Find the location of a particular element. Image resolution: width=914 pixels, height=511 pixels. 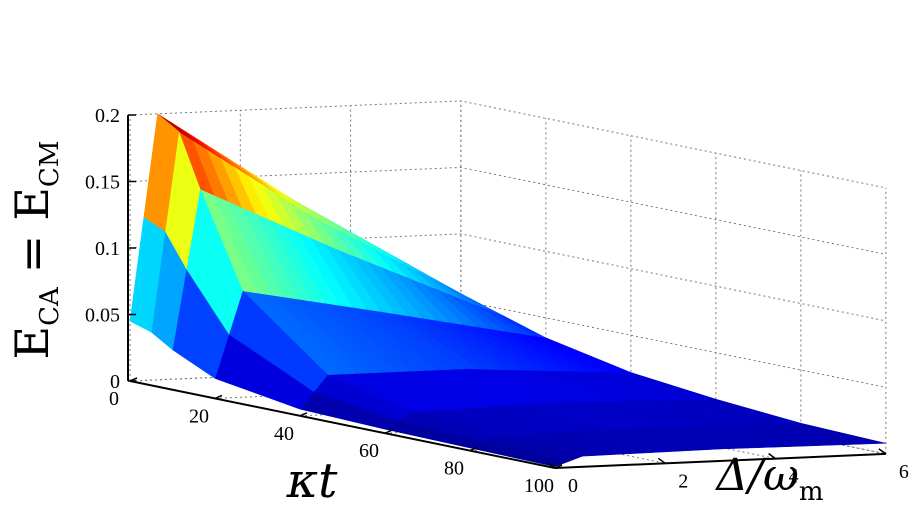

x-tick-label: 40 is located at coordinates (284, 434).